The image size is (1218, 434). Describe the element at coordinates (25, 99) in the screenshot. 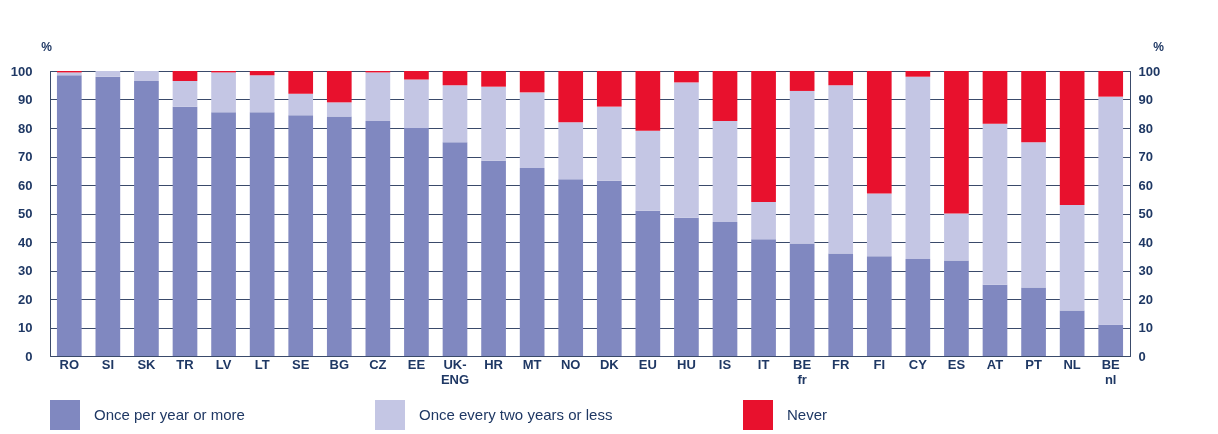

I see `y-tick-label: 90` at that location.